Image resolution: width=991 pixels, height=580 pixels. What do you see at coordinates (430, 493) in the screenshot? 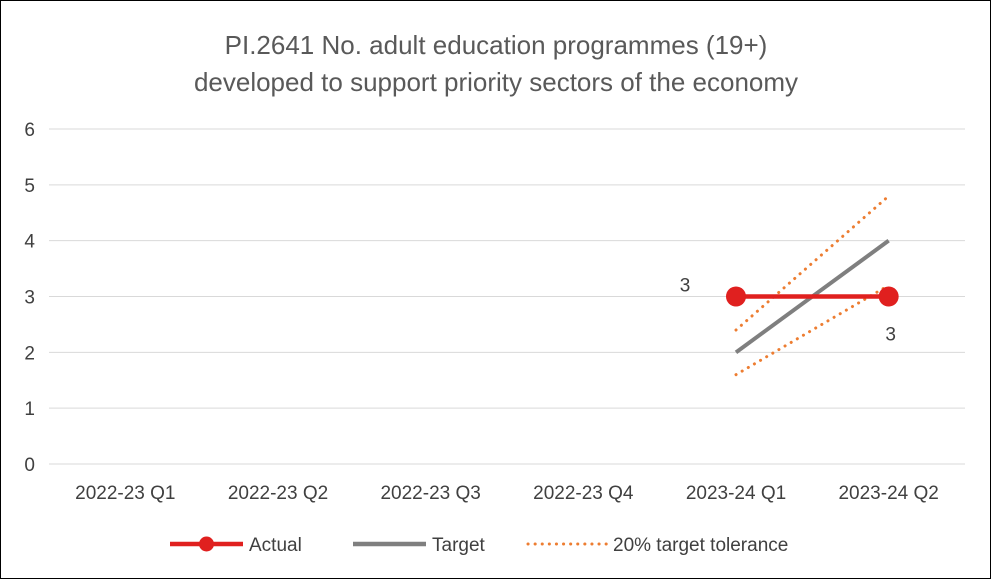
I see `x-tick-label-3: 2022-23 Q3` at bounding box center [430, 493].